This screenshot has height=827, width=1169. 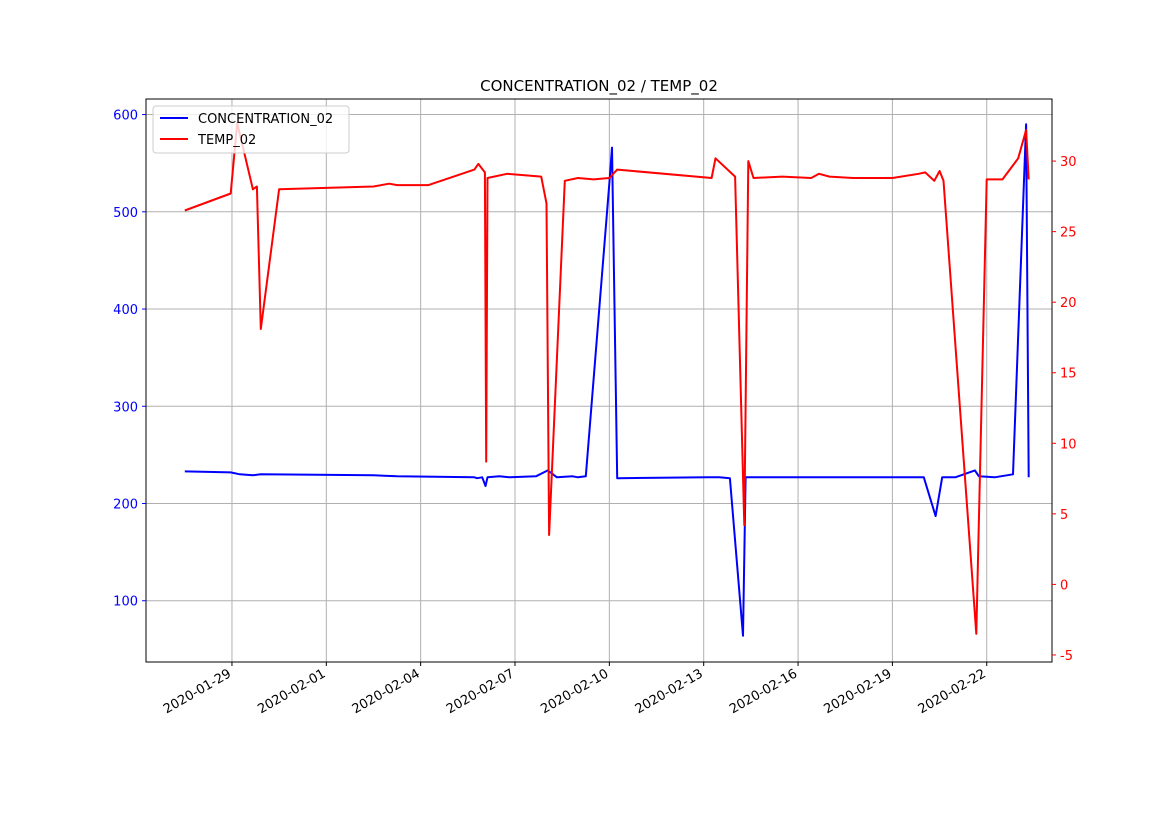 What do you see at coordinates (1066, 656) in the screenshot?
I see `y-right-tick-label: -5` at bounding box center [1066, 656].